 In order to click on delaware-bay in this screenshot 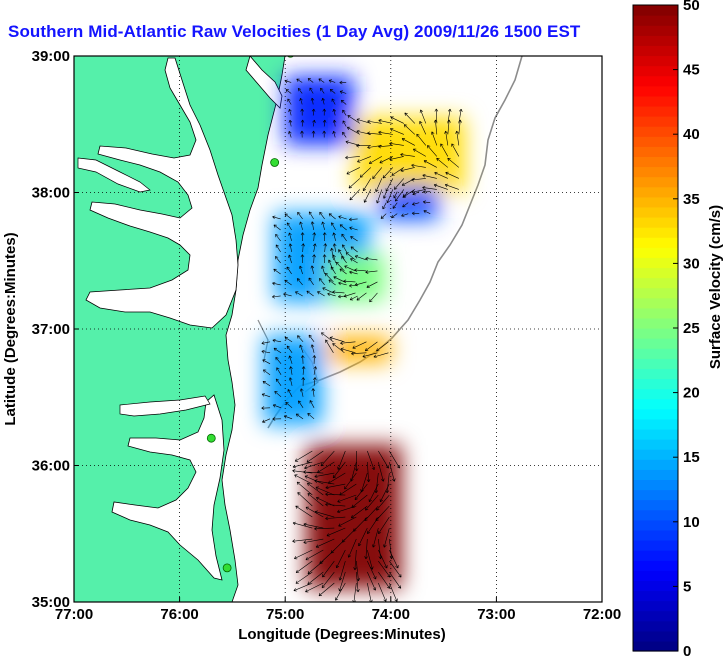, I will do `click(264, 82)`.